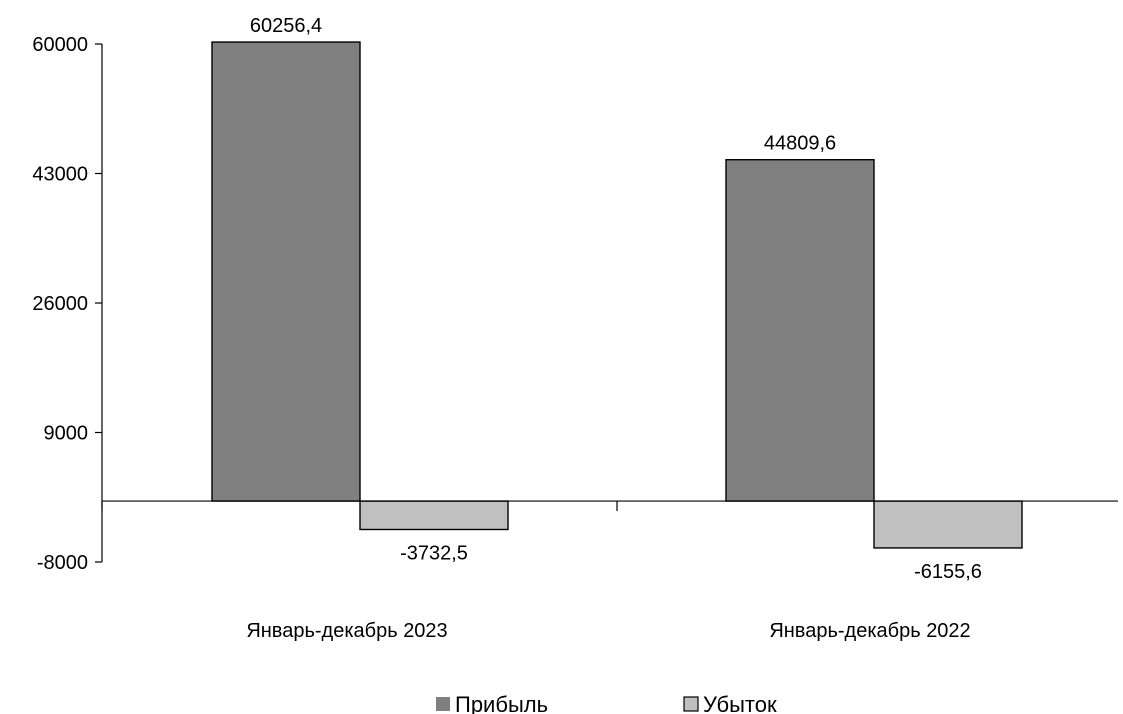 This screenshot has height=714, width=1123. I want to click on legend-label-loss: Убыток, so click(740, 703).